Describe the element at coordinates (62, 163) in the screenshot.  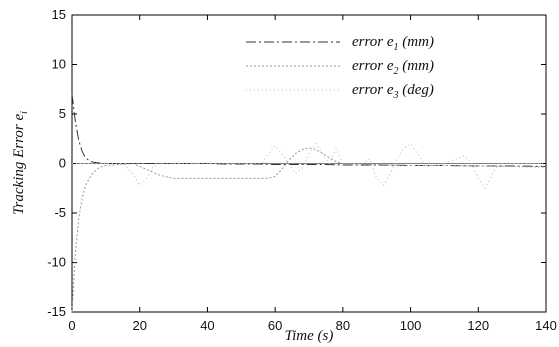
I see `y-tick-label: 0` at that location.